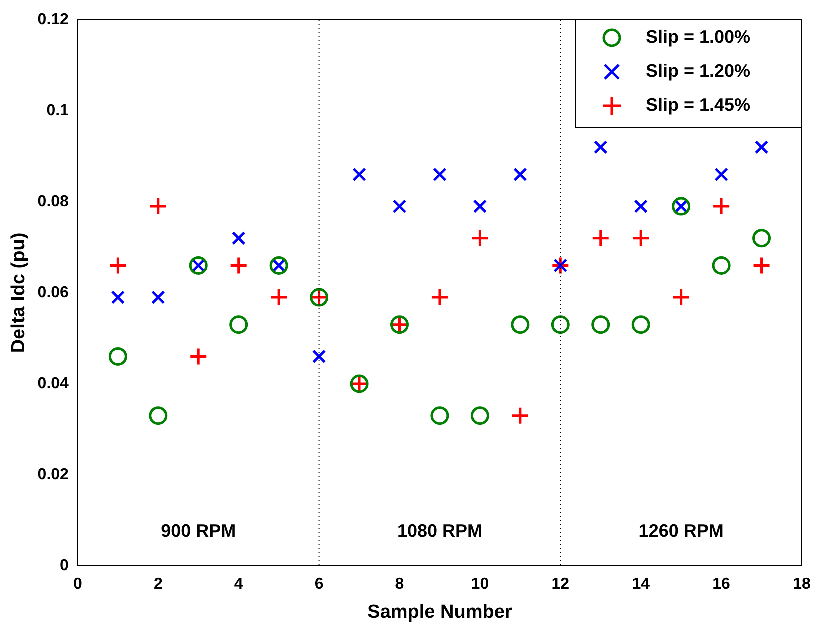 Image resolution: width=816 pixels, height=632 pixels. Describe the element at coordinates (19, 293) in the screenshot. I see `y-axis-title: Delta Idc (pu)` at that location.